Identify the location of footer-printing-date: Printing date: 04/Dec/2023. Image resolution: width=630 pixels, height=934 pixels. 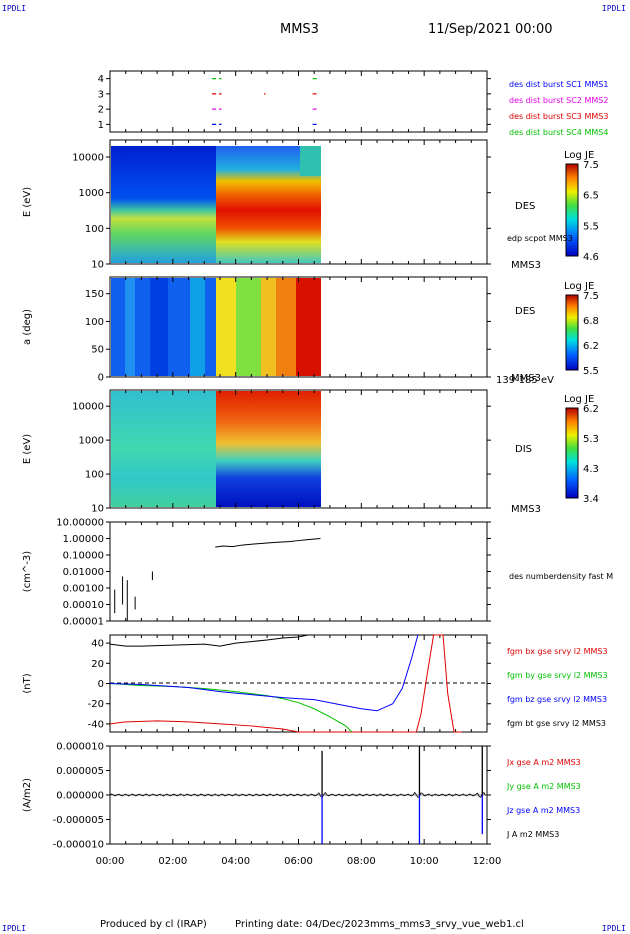
(303, 924).